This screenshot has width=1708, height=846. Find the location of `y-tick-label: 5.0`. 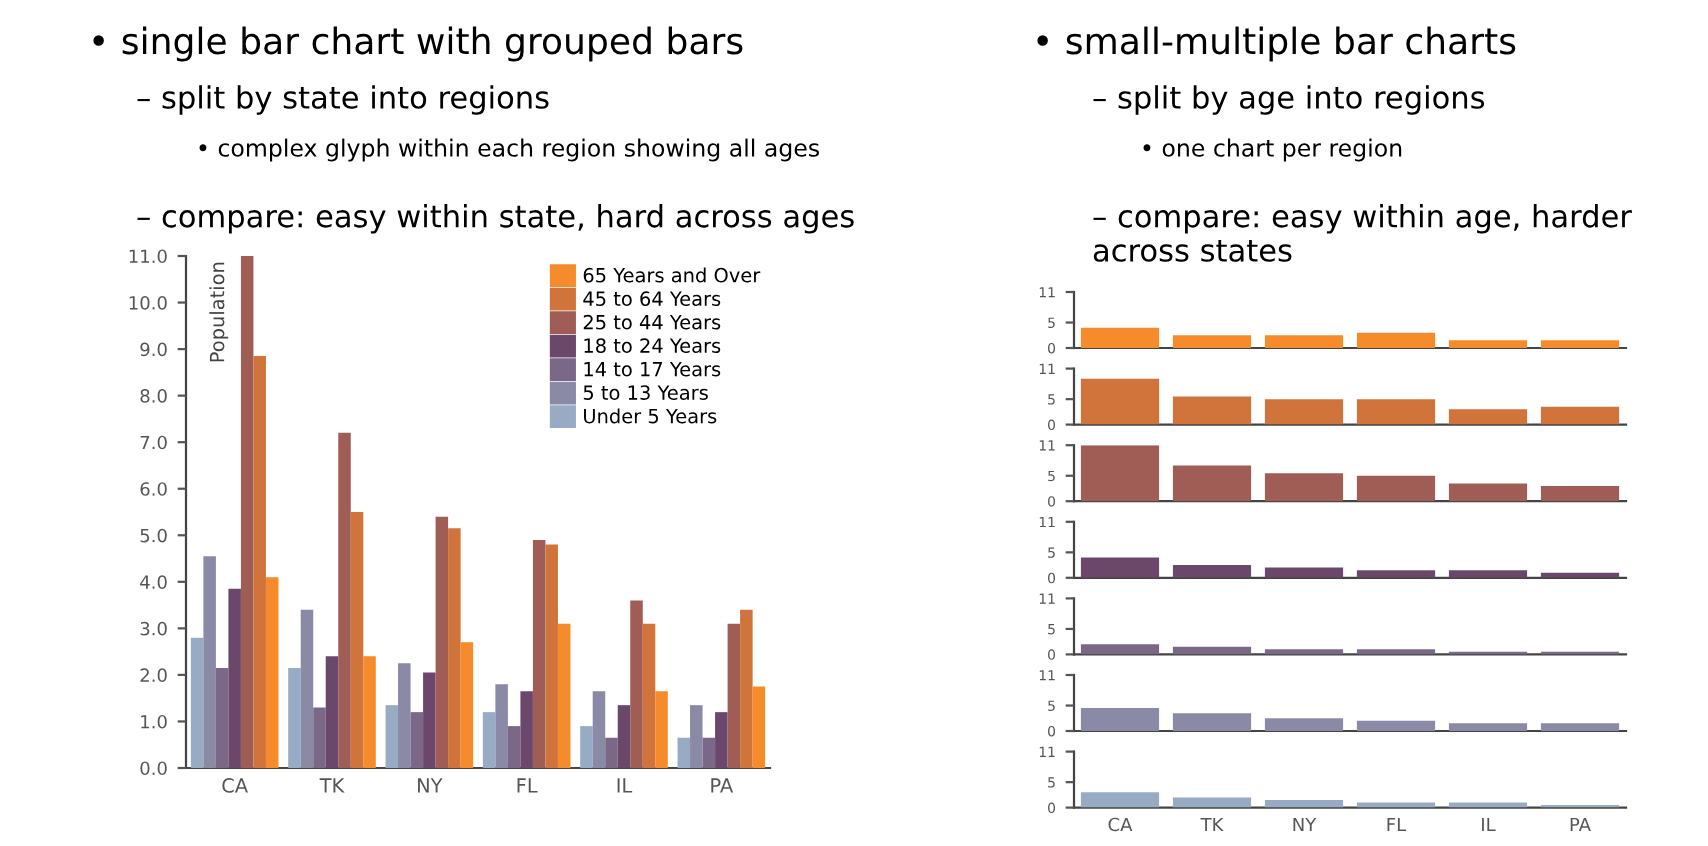

y-tick-label: 5.0 is located at coordinates (153, 535).